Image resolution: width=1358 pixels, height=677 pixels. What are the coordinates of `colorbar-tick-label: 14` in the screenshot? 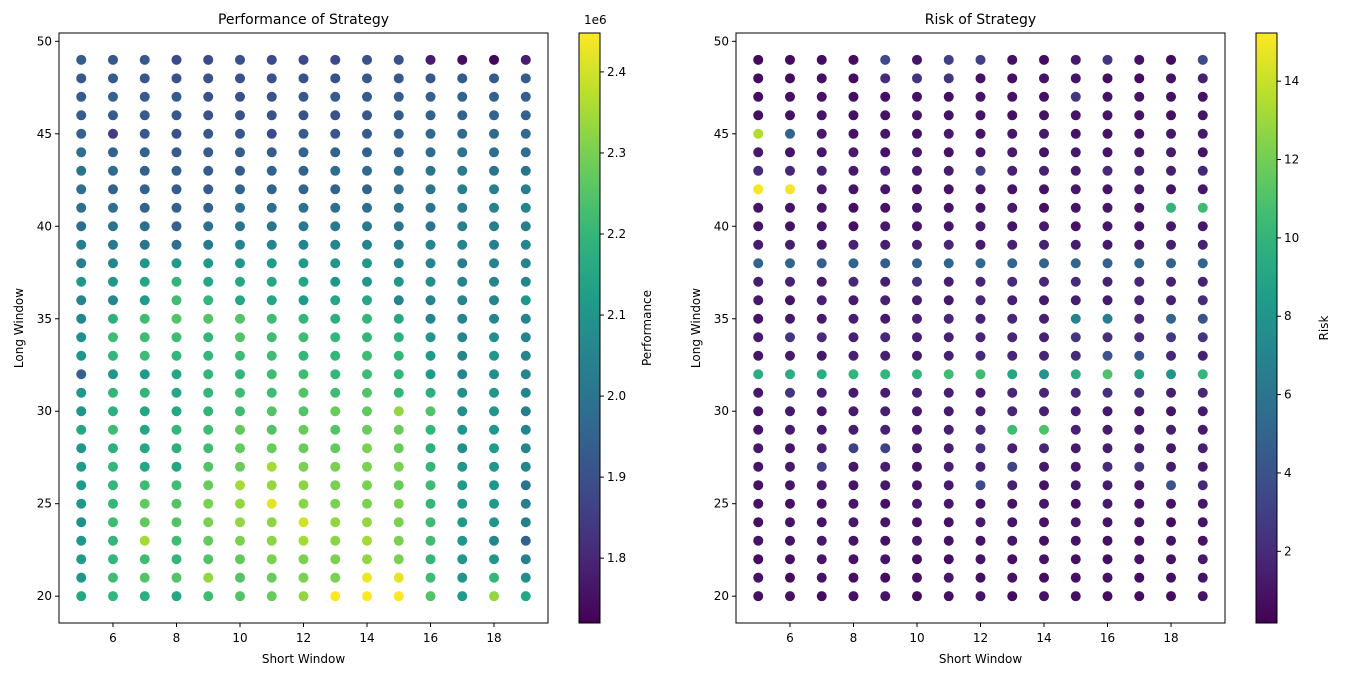 It's located at (1291, 81).